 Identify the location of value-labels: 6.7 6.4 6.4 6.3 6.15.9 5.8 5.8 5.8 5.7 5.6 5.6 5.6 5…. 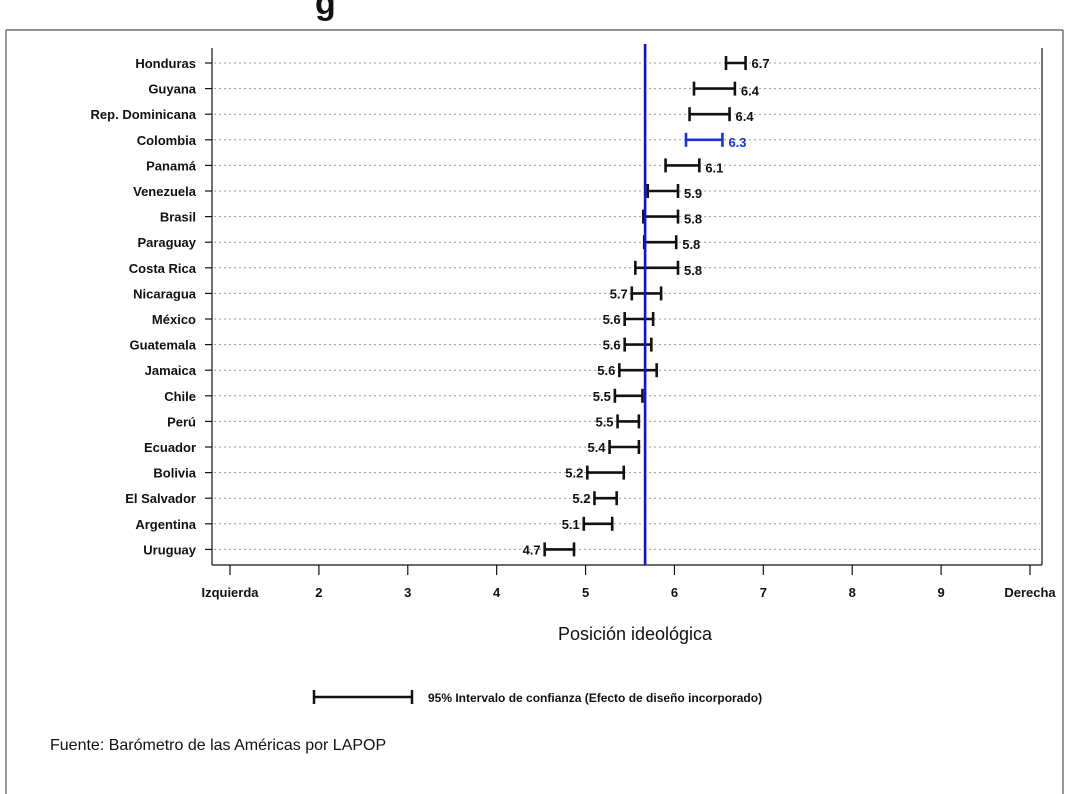
(646, 306).